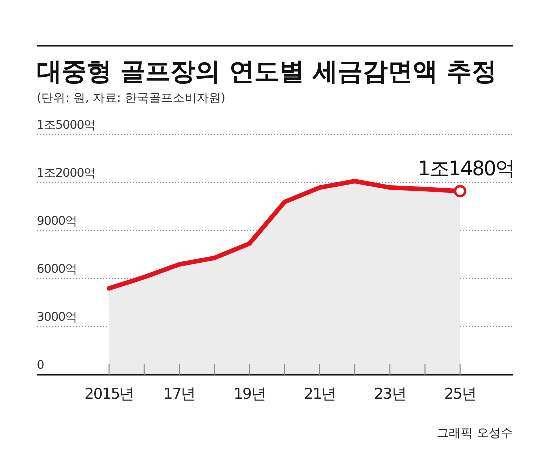  What do you see at coordinates (40, 365) in the screenshot?
I see `y-tick-label: 0` at bounding box center [40, 365].